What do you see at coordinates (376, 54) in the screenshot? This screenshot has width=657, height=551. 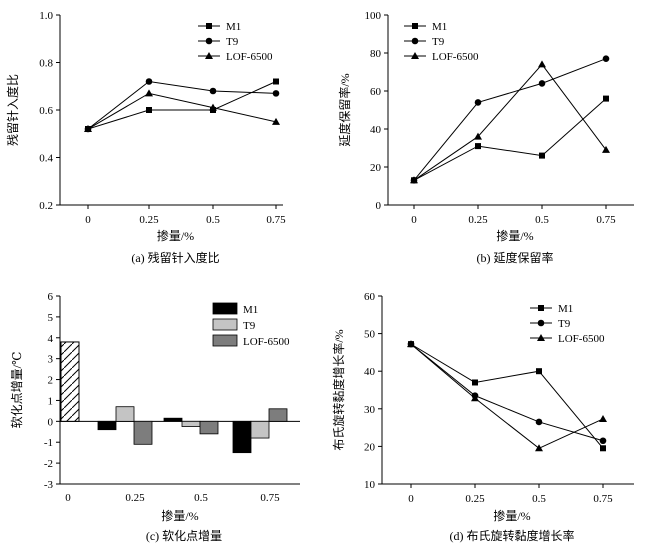 I see `y-tick-label: 80` at bounding box center [376, 54].